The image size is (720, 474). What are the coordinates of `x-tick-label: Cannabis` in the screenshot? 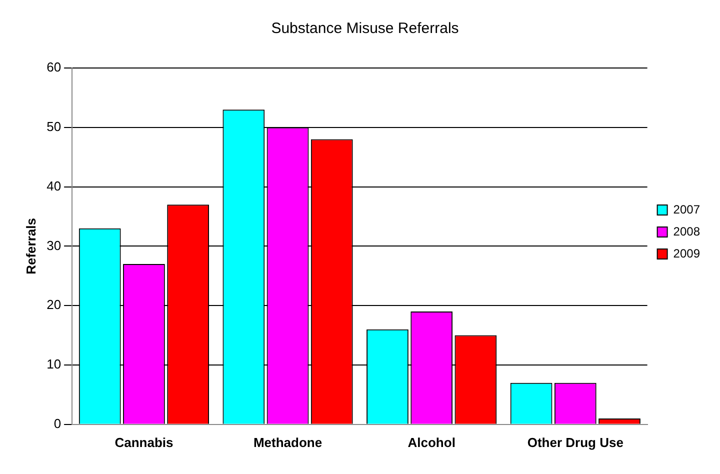 It's located at (144, 442).